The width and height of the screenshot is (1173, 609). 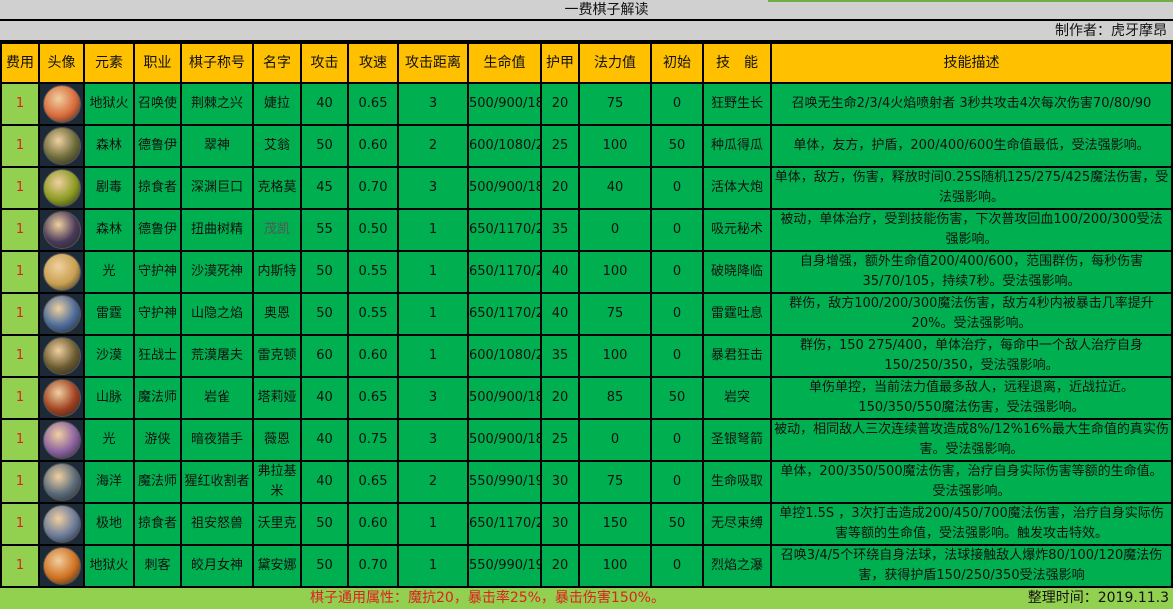 What do you see at coordinates (433, 63) in the screenshot?
I see `column-header: 攻击距离` at bounding box center [433, 63].